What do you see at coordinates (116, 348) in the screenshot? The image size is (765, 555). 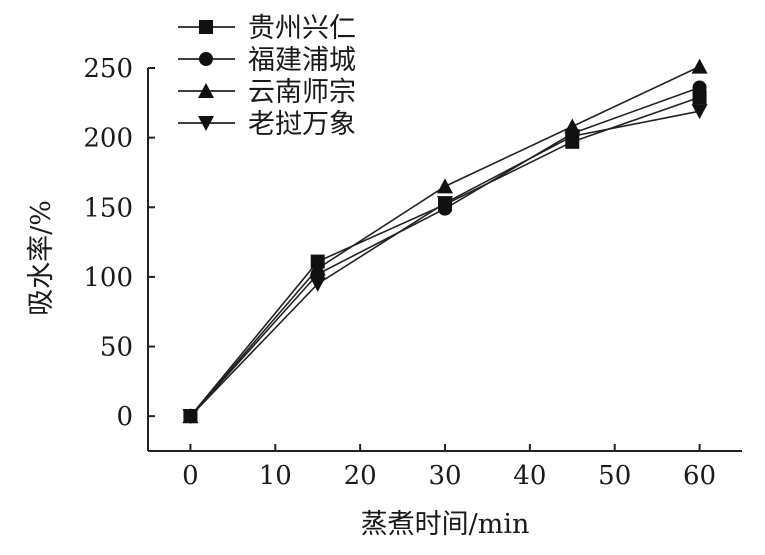 I see `y-tick-label: 50` at bounding box center [116, 348].